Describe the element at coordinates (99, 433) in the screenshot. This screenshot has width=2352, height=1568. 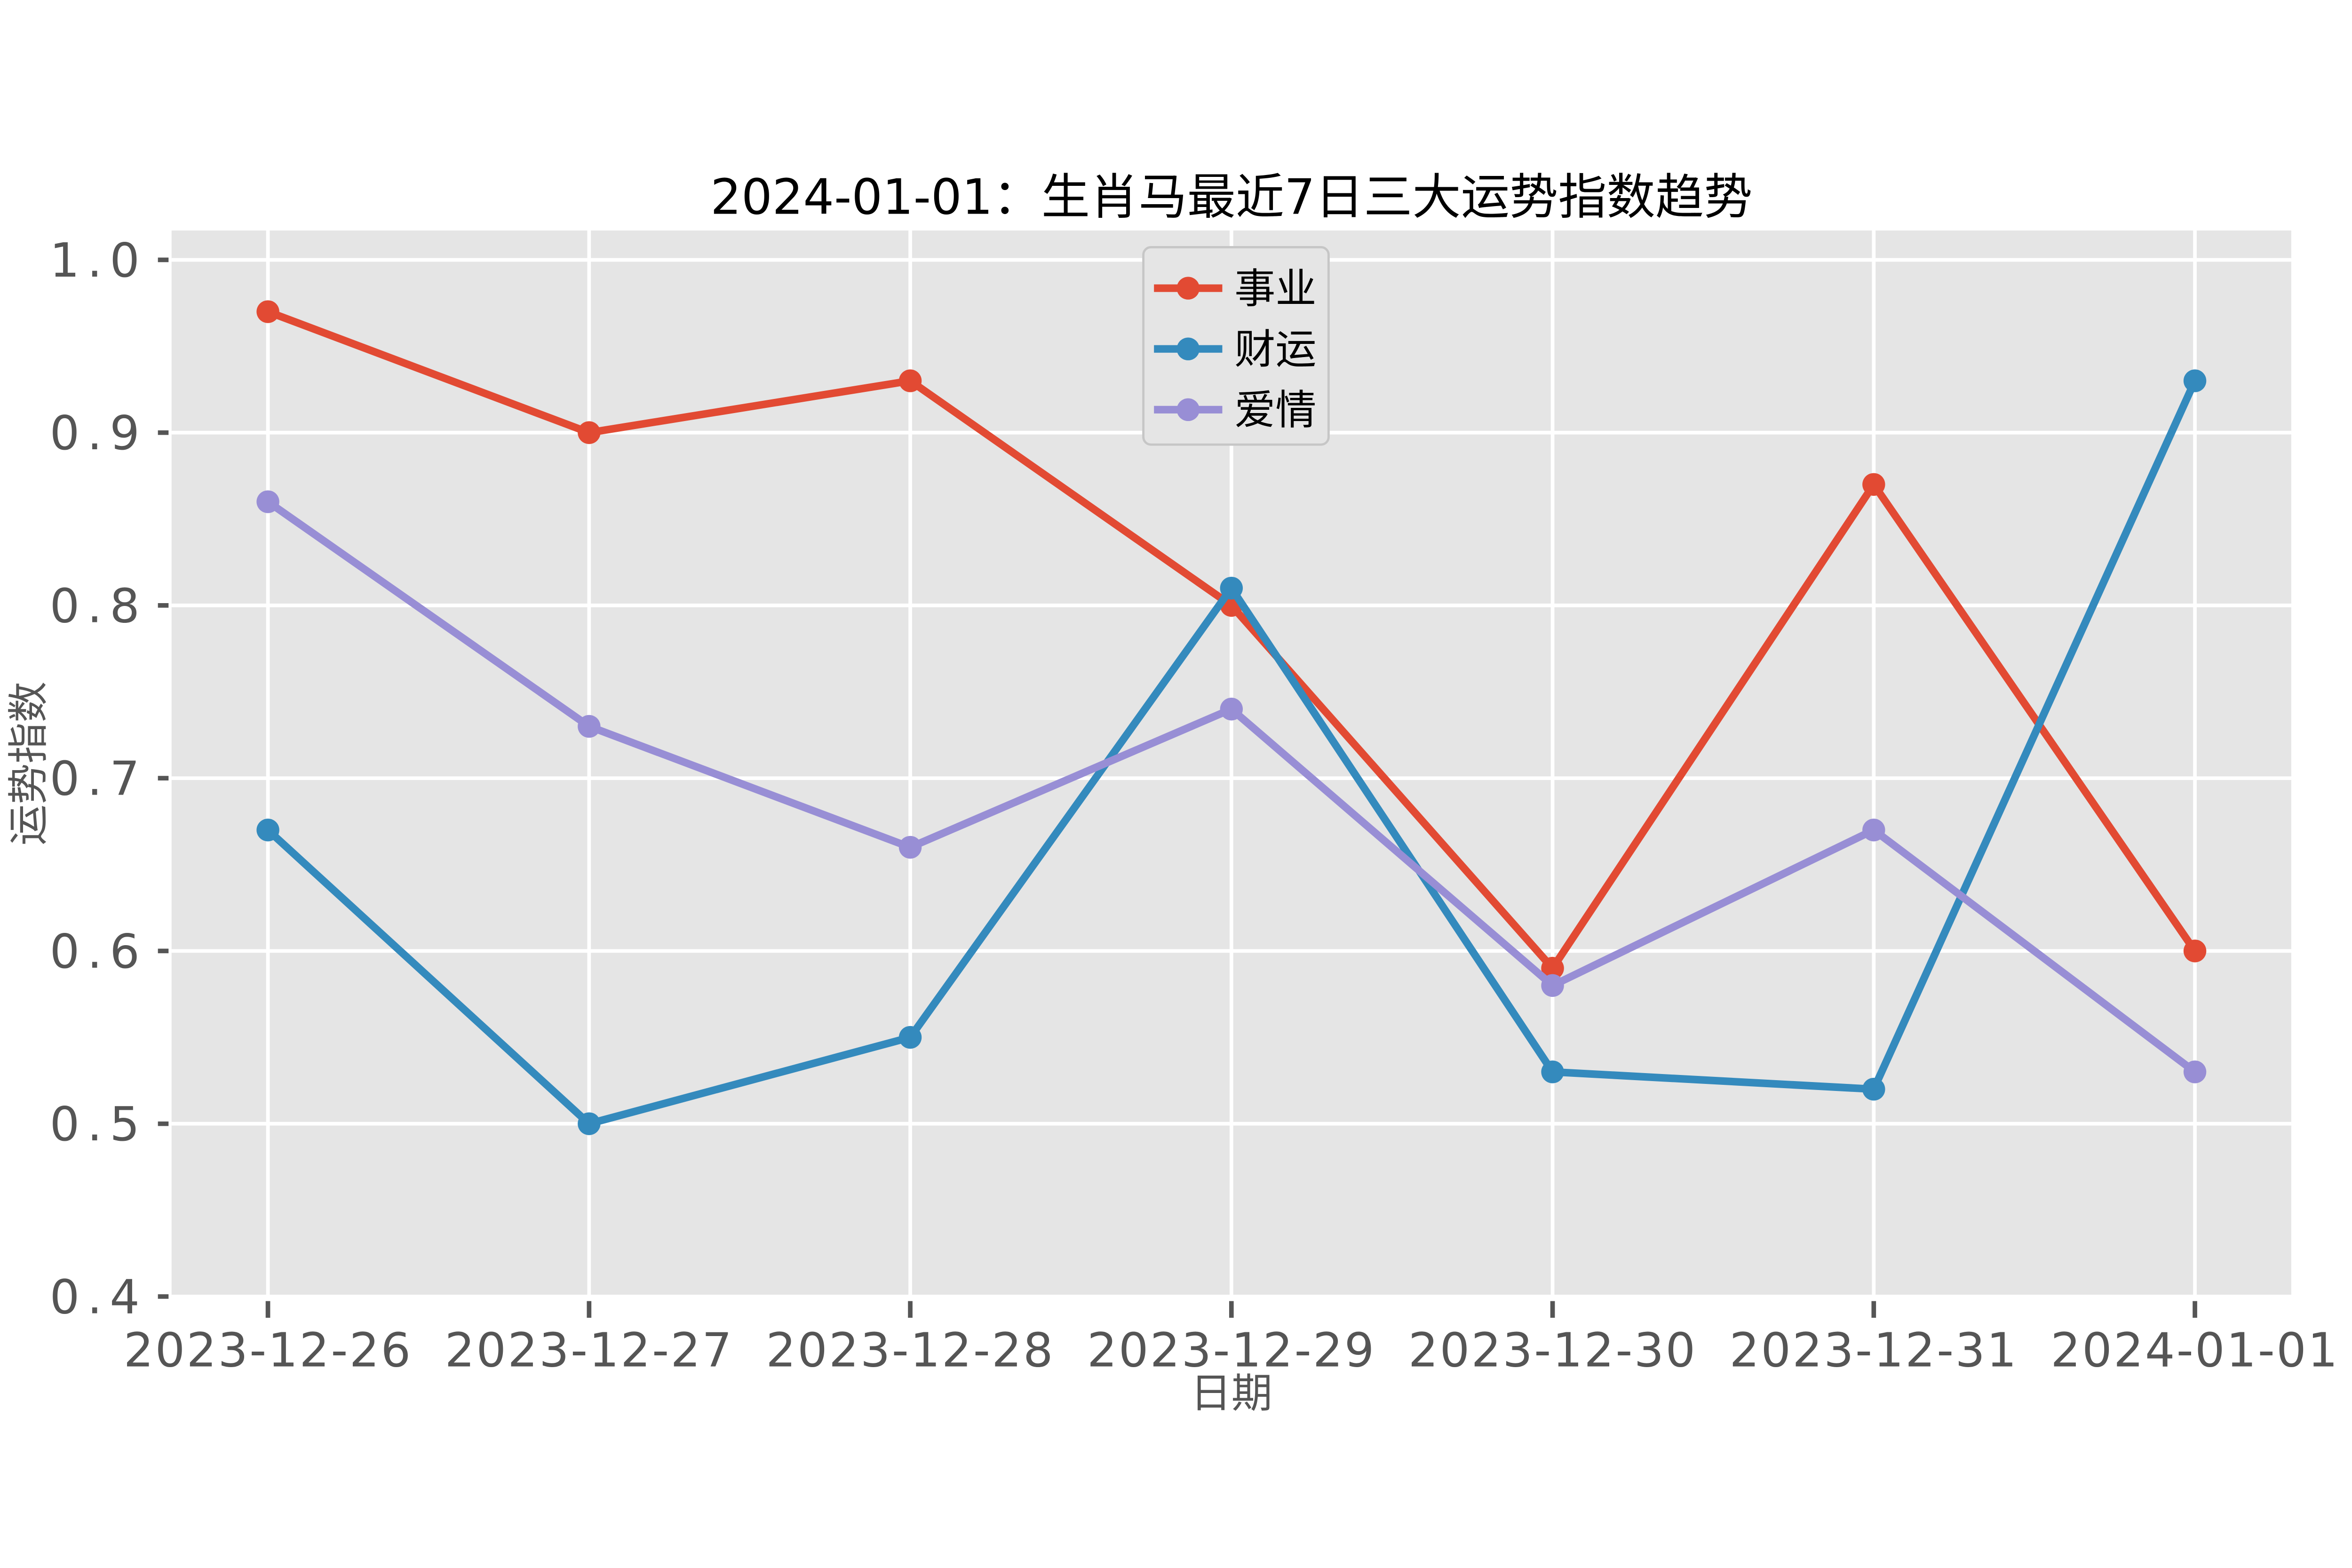
I see `y-tick-label: 0.9` at that location.